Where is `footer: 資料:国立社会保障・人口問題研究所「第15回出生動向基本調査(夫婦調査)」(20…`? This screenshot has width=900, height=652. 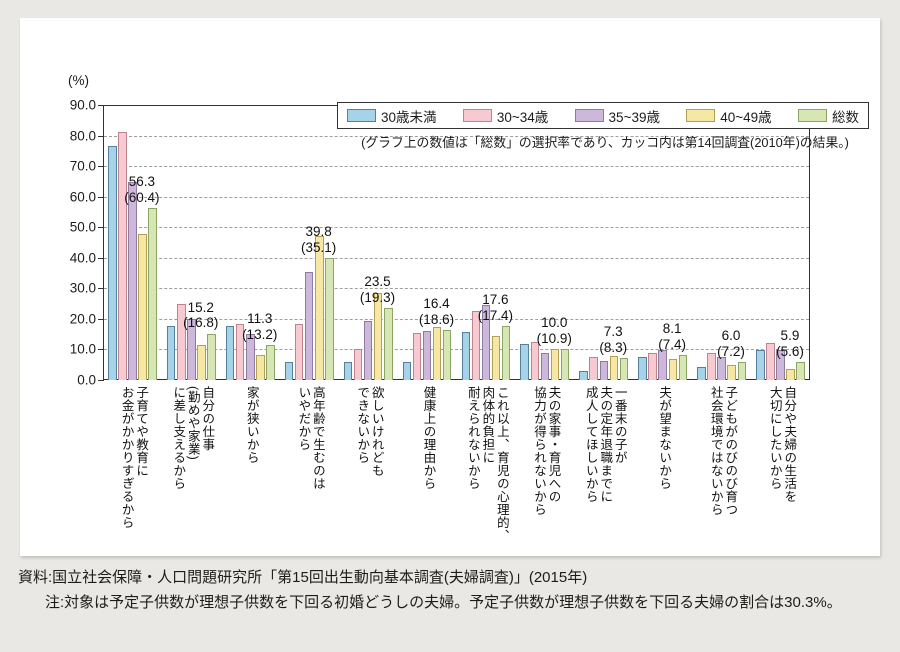
footer: 資料:国立社会保障・人口問題研究所「第15回出生動向基本調査(夫婦調査)」(20… is located at coordinates (451, 590).